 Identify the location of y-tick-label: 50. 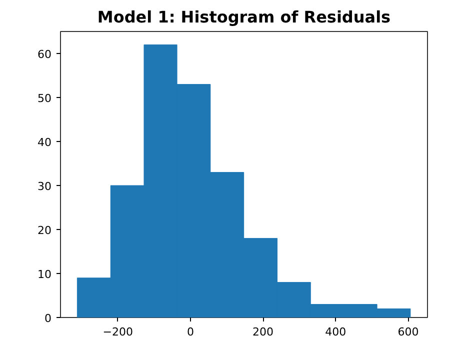
(45, 98).